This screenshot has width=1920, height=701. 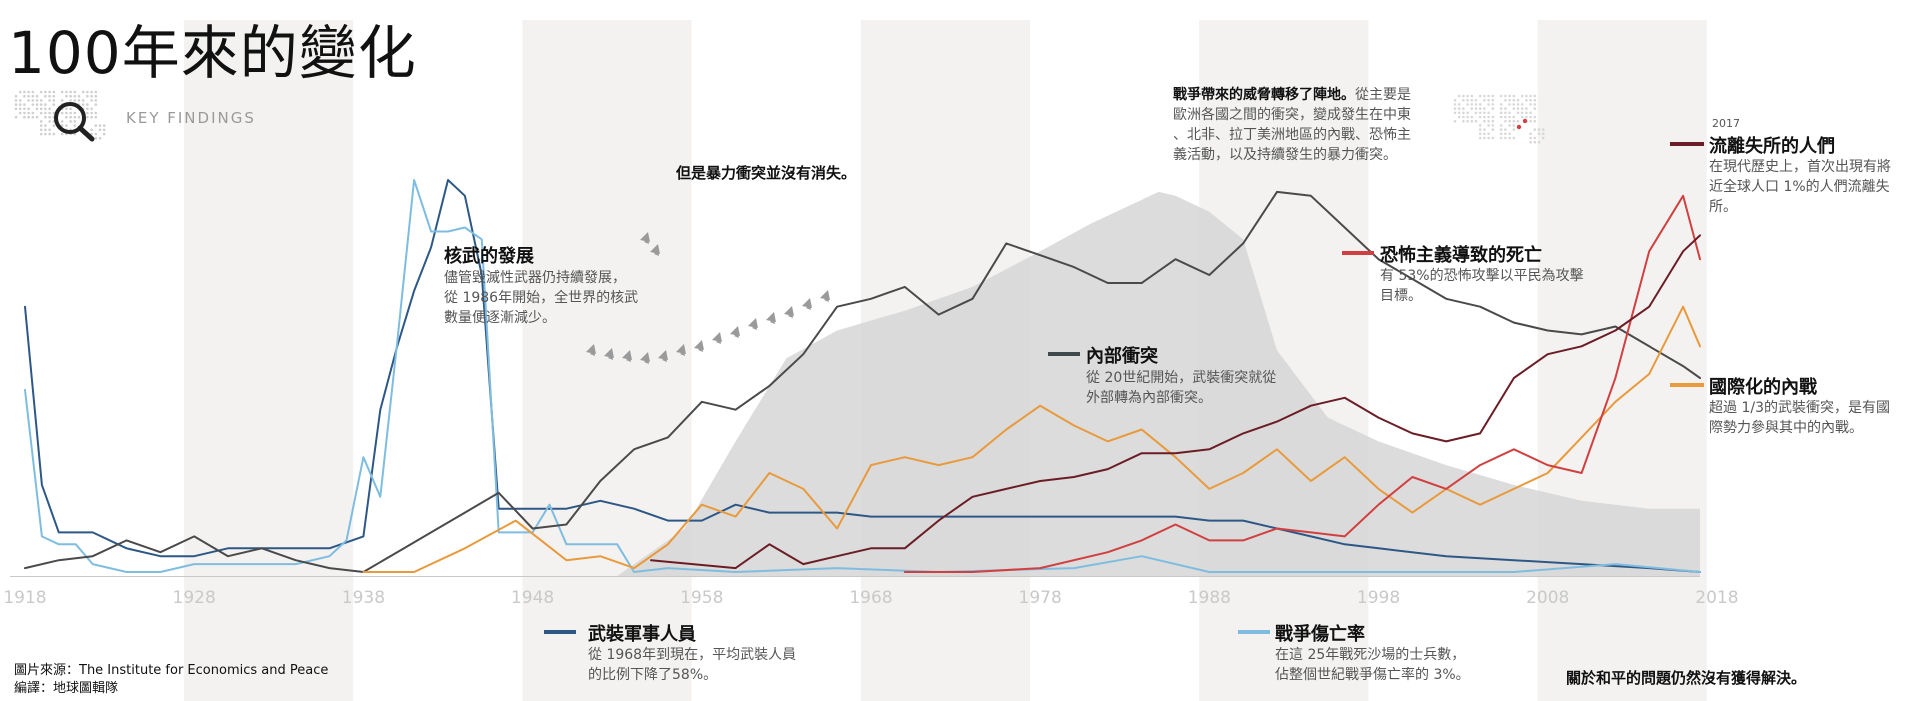 What do you see at coordinates (1358, 253) in the screenshot?
I see `terror-swatch` at bounding box center [1358, 253].